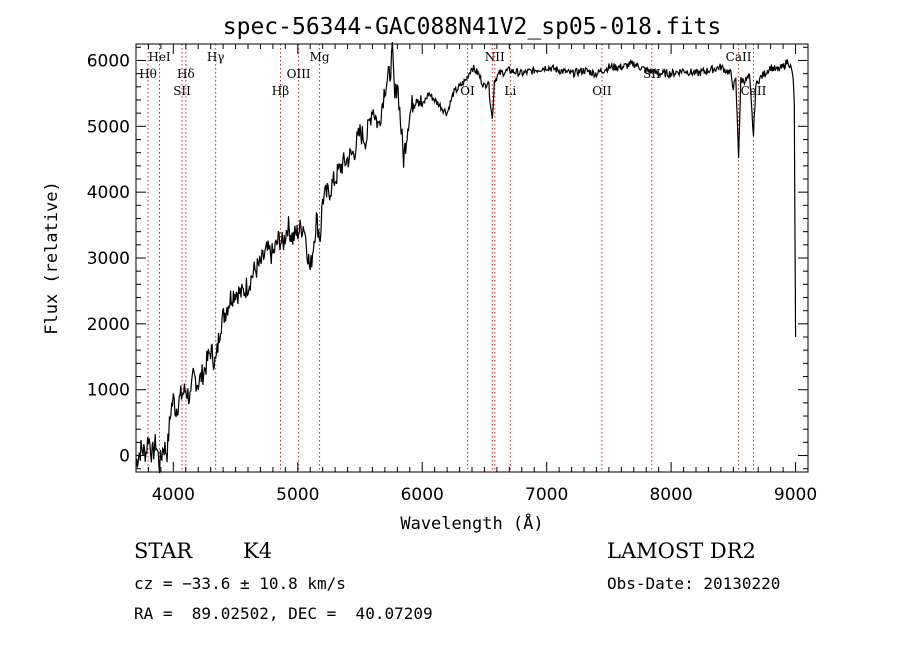 The height and width of the screenshot is (649, 900). What do you see at coordinates (467, 91) in the screenshot?
I see `line-marker-label: OI` at bounding box center [467, 91].